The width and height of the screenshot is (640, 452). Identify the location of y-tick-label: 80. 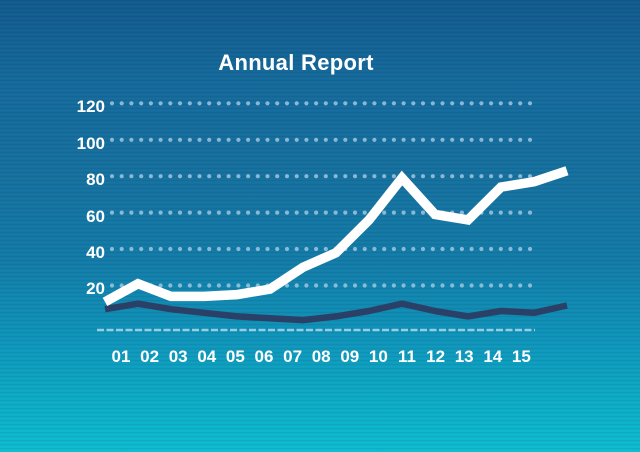
(95, 180).